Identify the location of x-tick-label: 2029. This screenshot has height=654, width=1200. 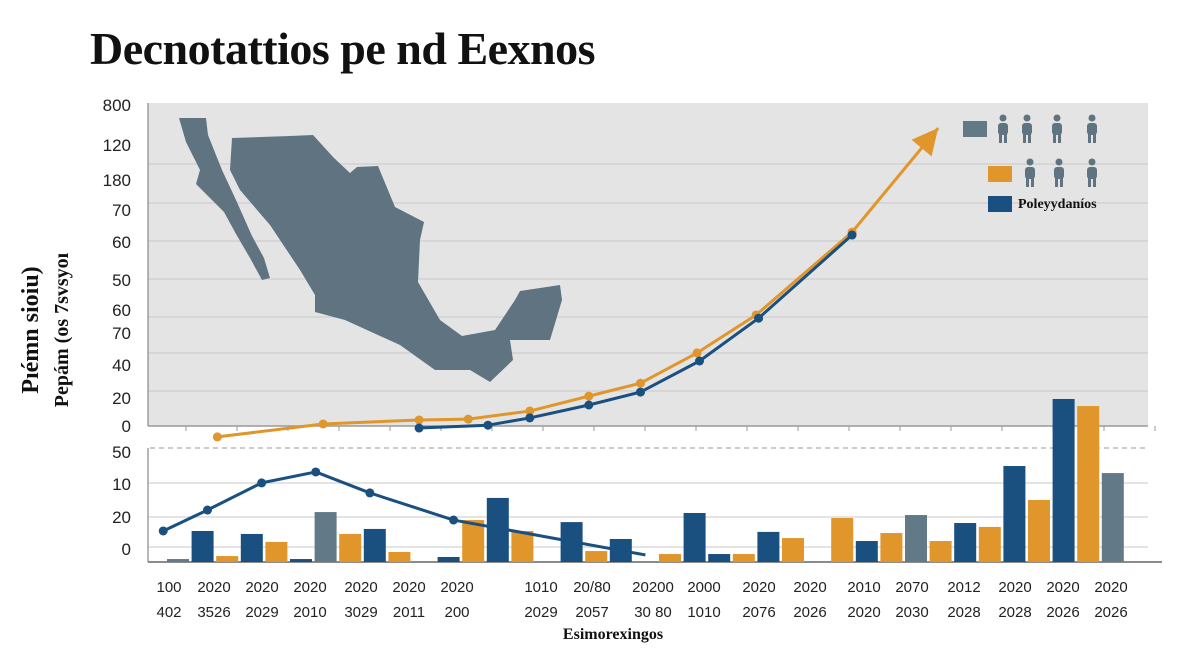
(540, 612).